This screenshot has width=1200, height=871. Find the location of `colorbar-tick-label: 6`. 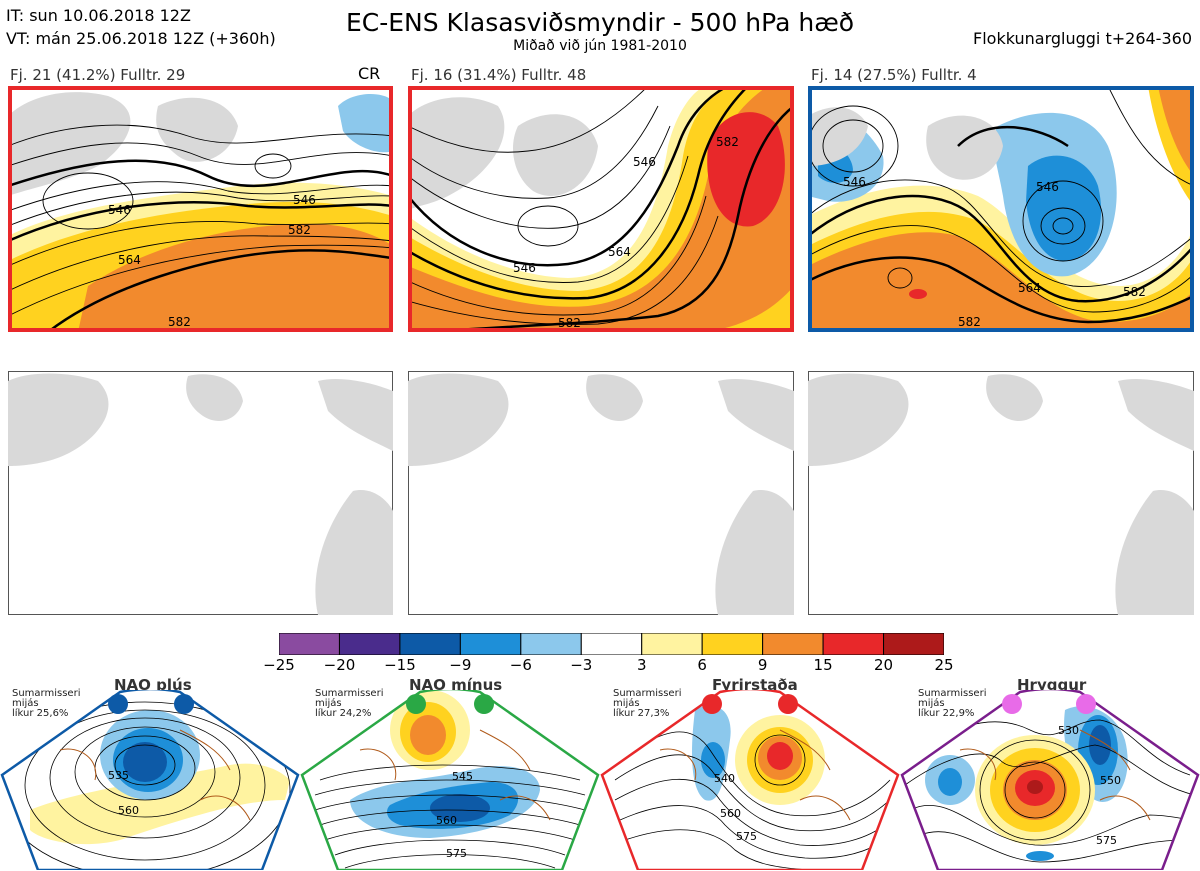

colorbar-tick-label: 6 is located at coordinates (702, 665).